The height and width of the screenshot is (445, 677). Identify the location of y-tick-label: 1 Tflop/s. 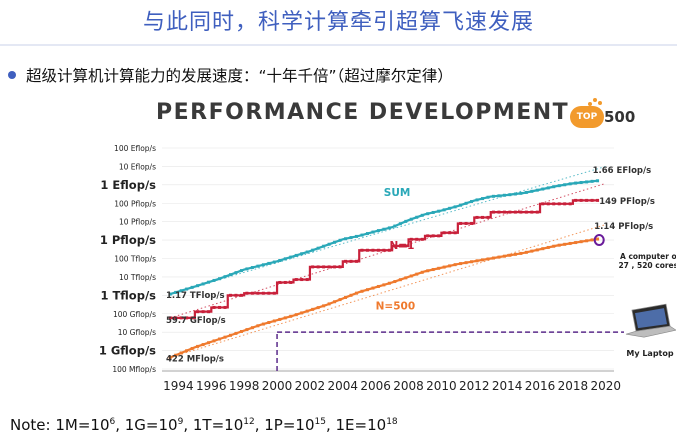
(128, 295).